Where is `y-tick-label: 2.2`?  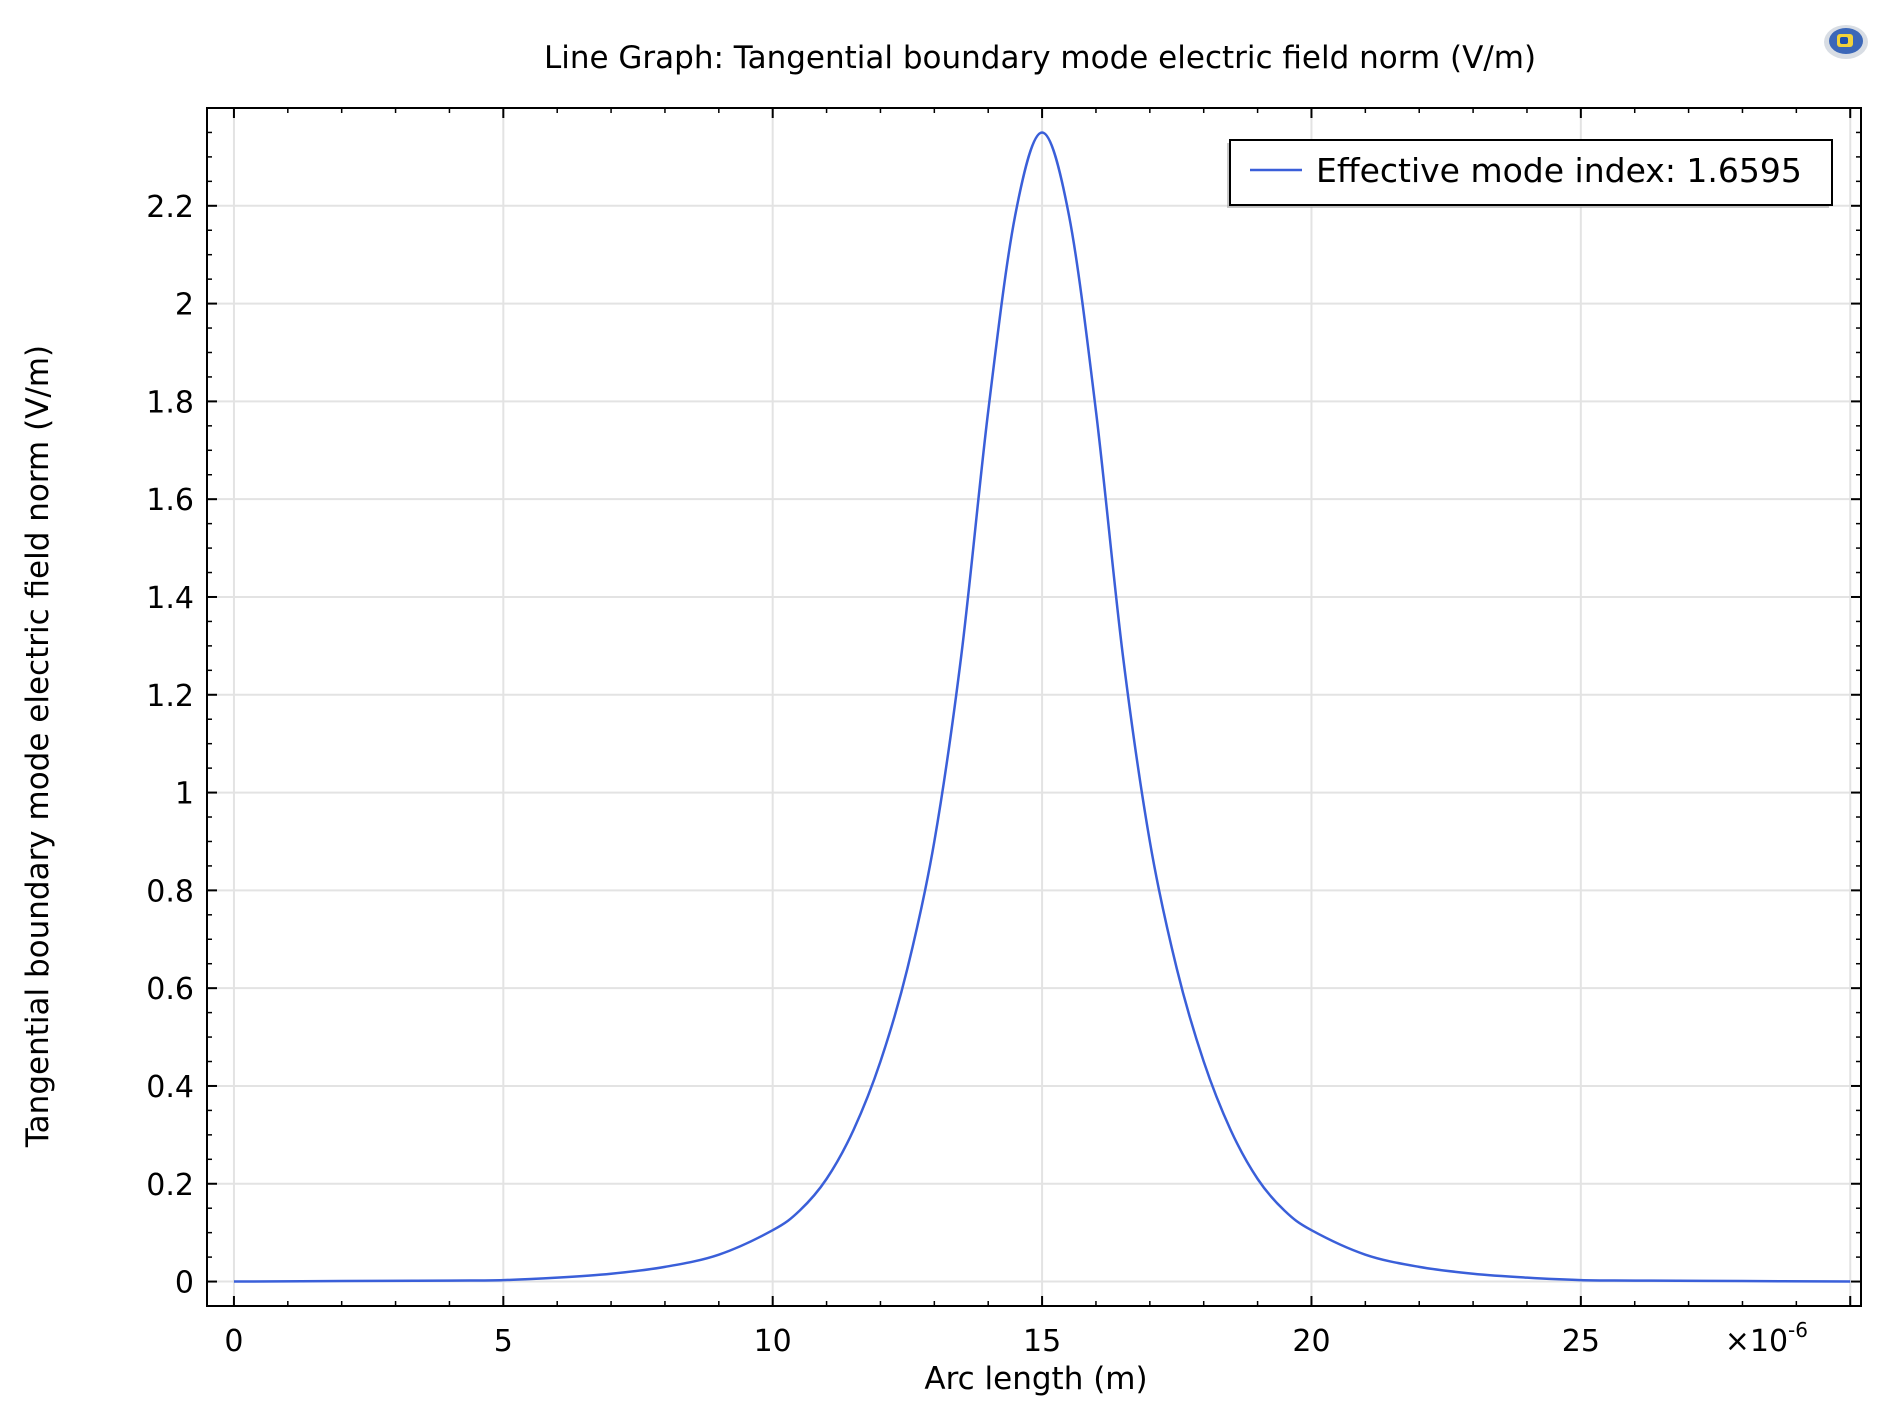 y-tick-label: 2.2 is located at coordinates (170, 207).